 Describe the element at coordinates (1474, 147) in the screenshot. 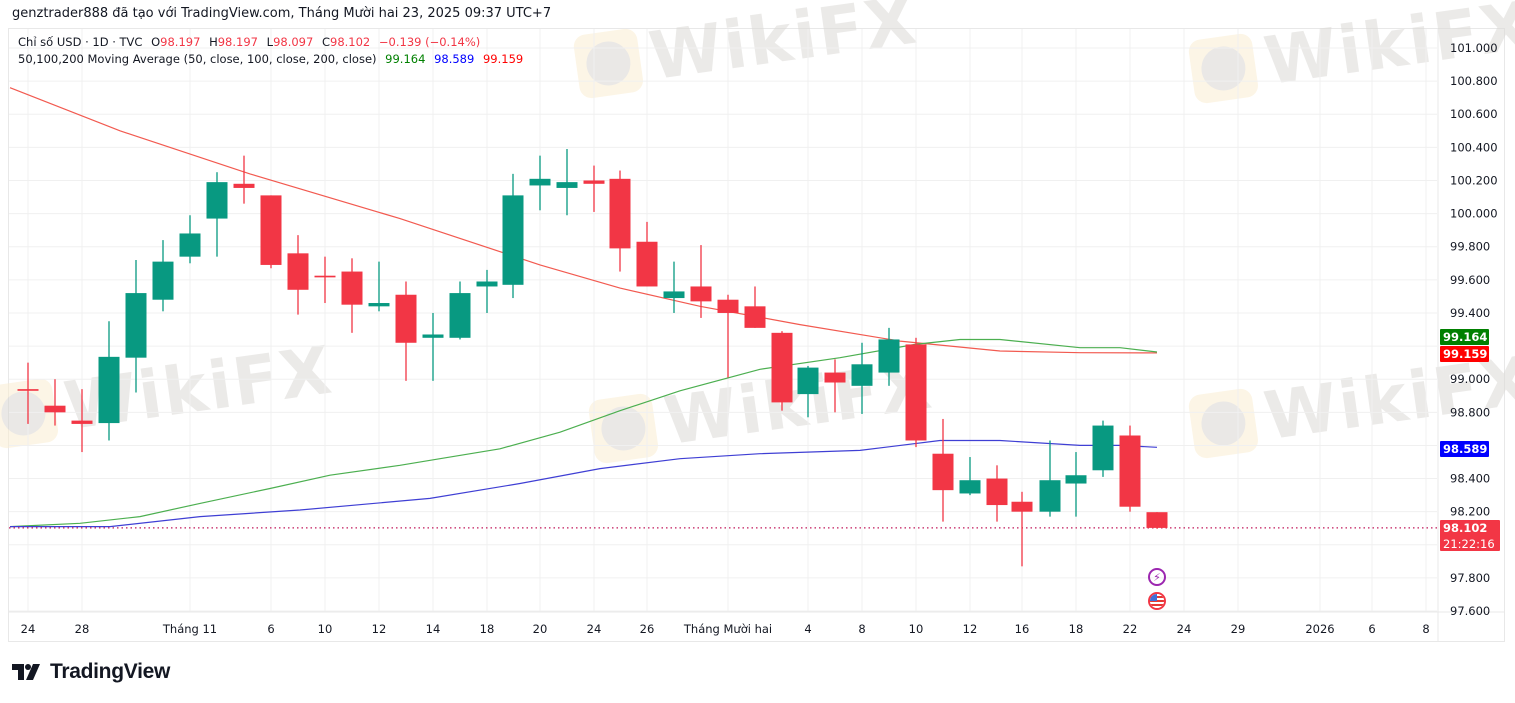

I see `svg-text: 100.400` at that location.